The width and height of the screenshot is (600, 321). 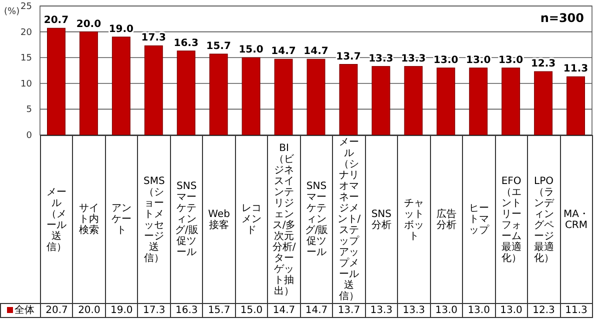 I want to click on category-label: メール（シナリオマネージメント/ステップアップメール送信）, so click(x=349, y=219).